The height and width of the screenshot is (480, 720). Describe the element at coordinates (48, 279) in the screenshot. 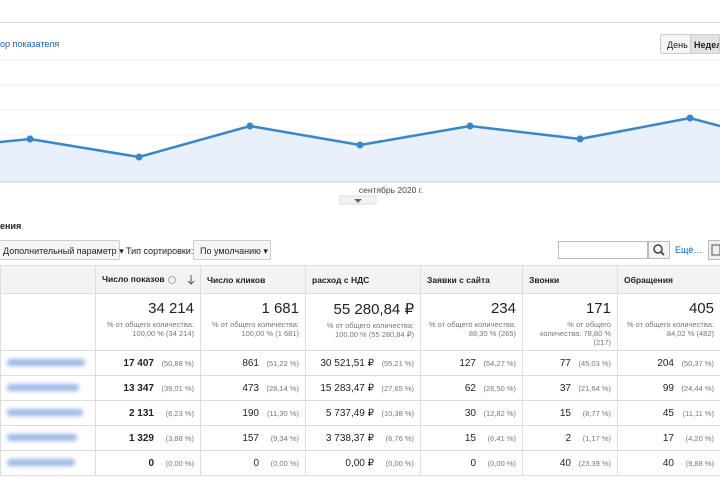

I see `dimension-header` at that location.